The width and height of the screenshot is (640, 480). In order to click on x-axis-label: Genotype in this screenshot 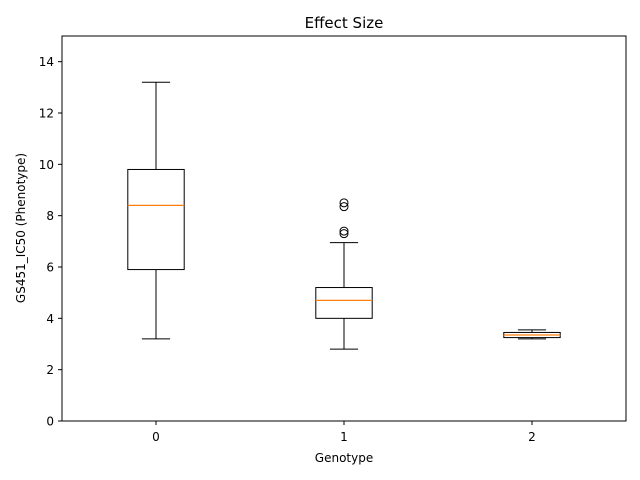, I will do `click(344, 458)`.